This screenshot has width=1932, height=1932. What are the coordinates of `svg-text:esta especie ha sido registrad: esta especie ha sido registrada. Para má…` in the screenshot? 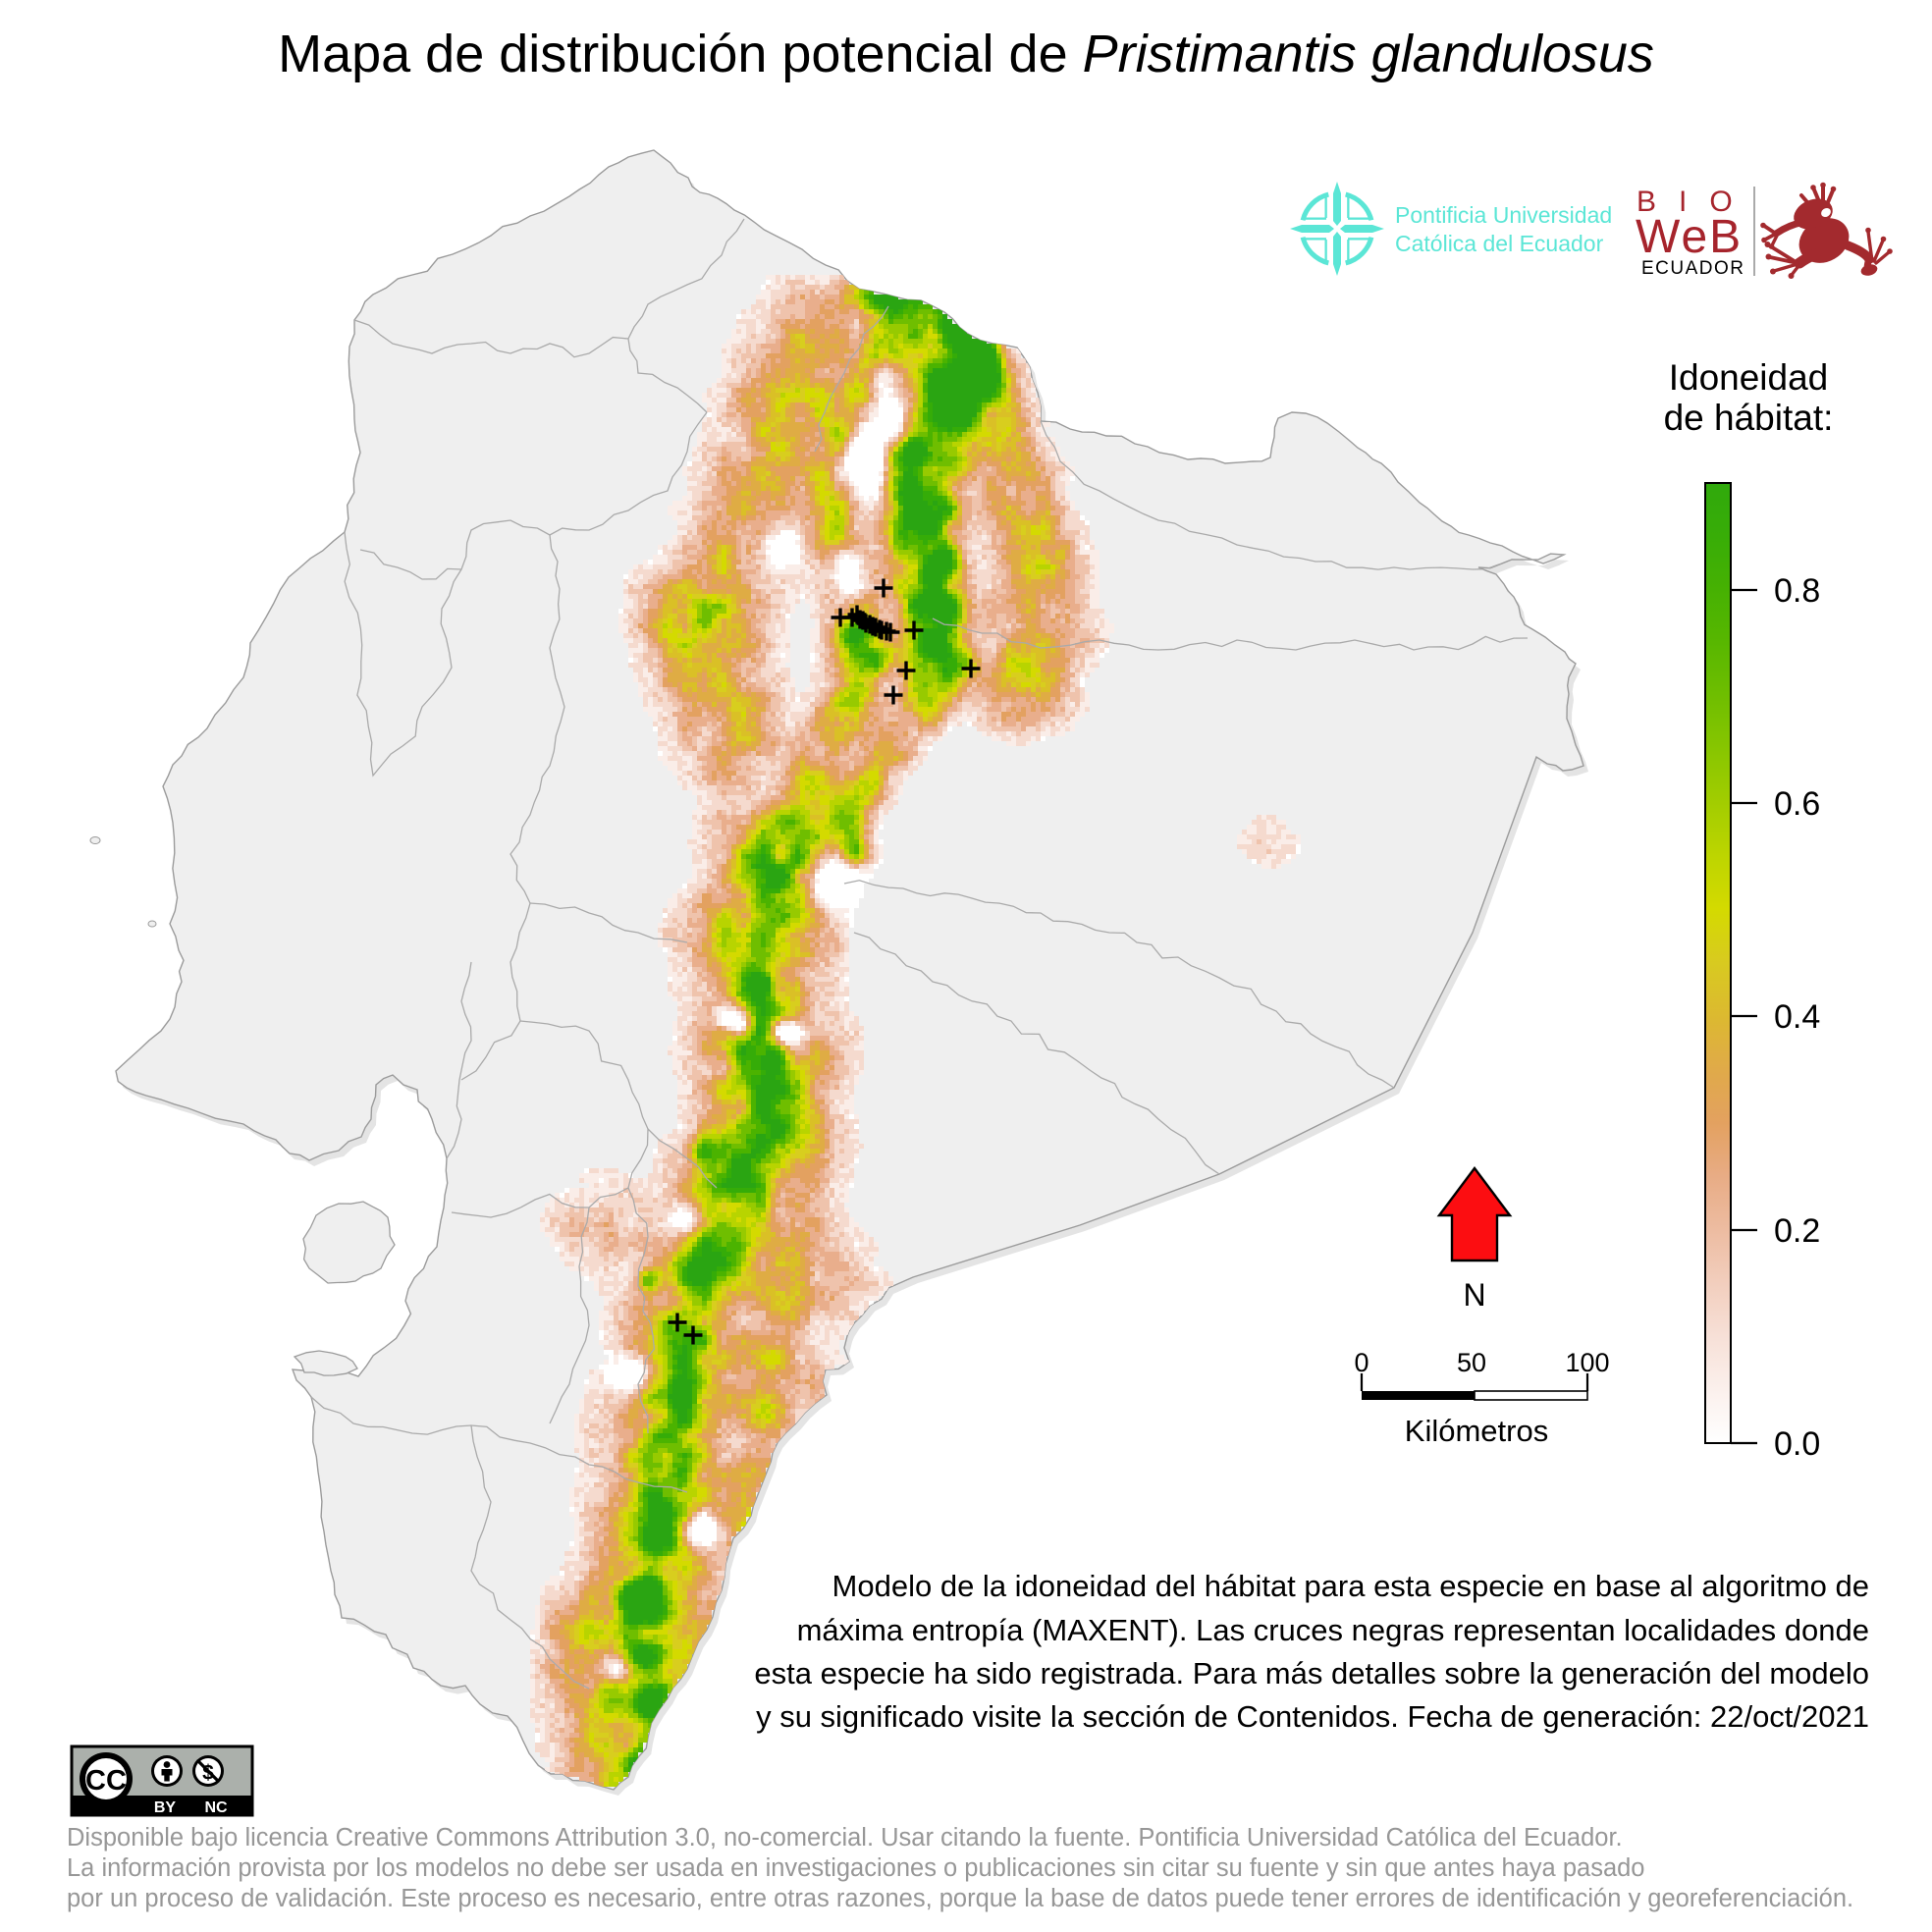 It's located at (1311, 1673).